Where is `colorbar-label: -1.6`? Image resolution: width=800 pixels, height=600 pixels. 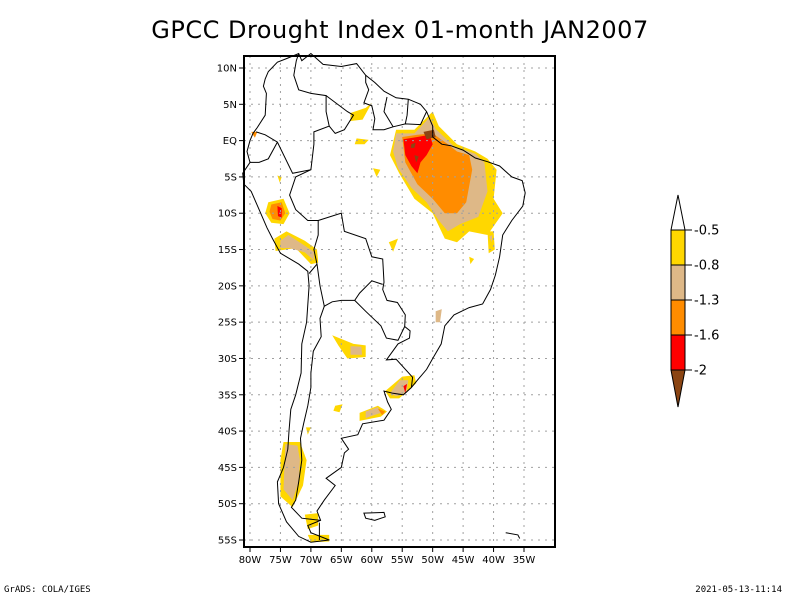
colorbar-label: -1.6 is located at coordinates (706, 336).